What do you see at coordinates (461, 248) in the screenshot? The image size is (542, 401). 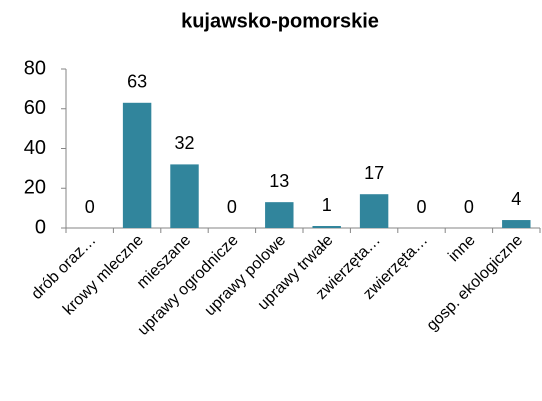 I see `x-tick-label: inne` at bounding box center [461, 248].